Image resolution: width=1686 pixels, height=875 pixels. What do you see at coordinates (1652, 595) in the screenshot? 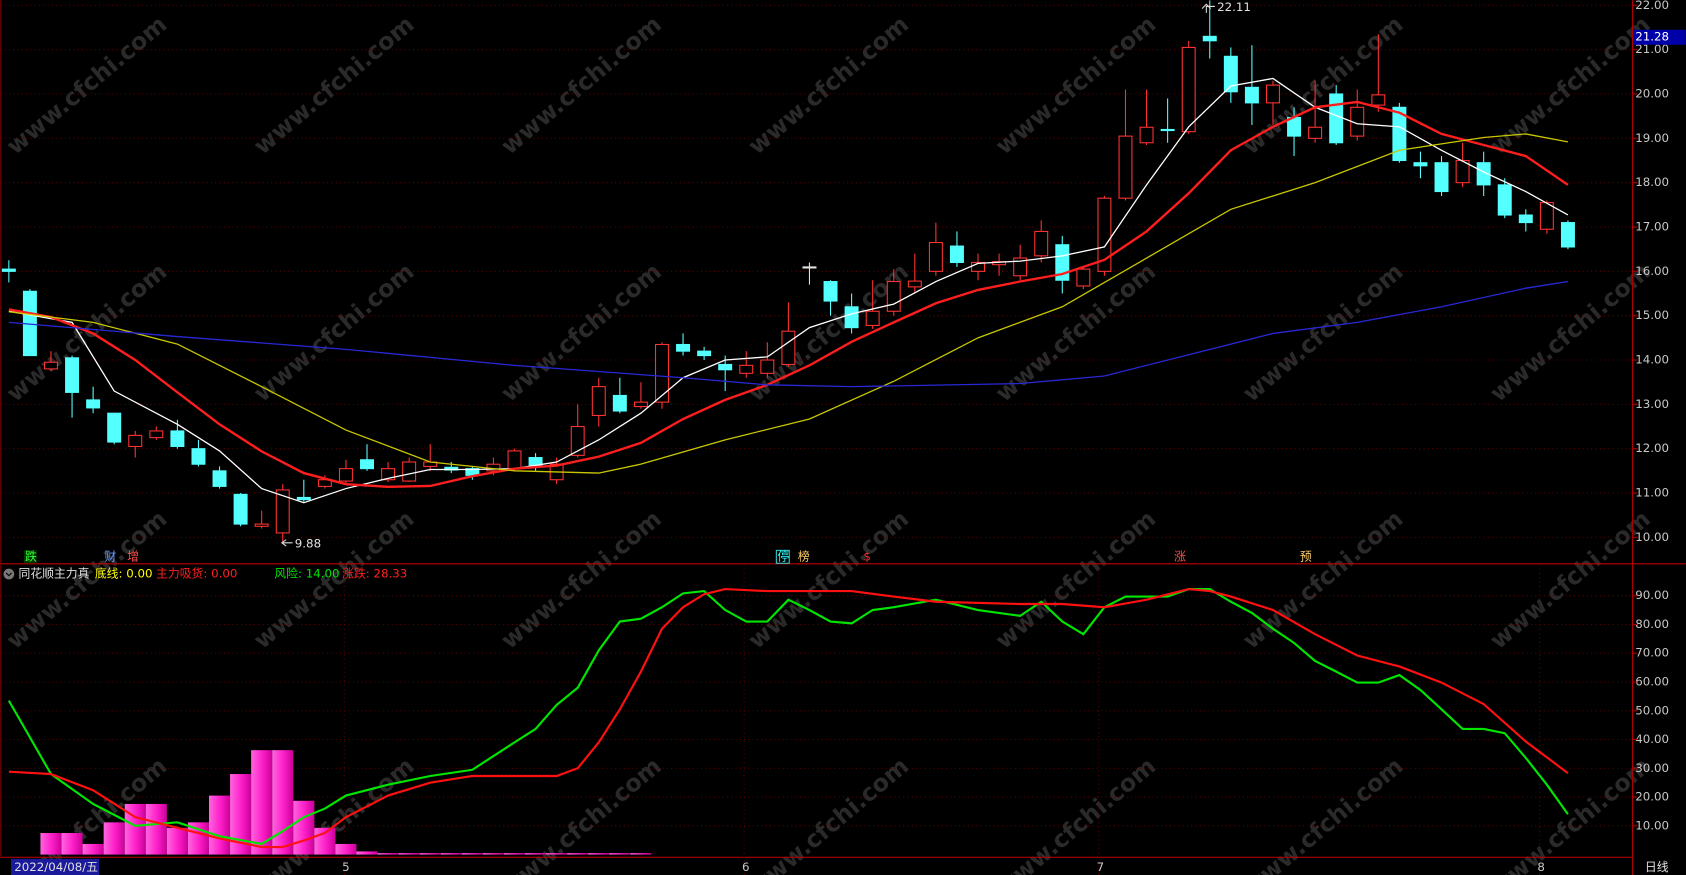
I see `y-tick-label: 90.00` at bounding box center [1652, 595].